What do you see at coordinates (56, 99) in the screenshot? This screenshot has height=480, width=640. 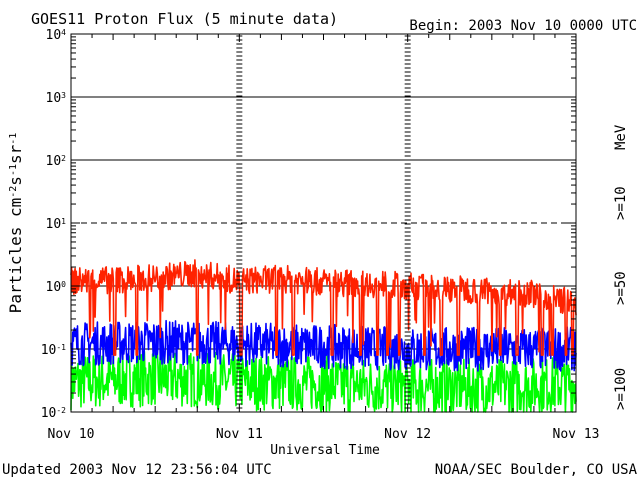 I see `y-tick-label: 10³` at bounding box center [56, 99].